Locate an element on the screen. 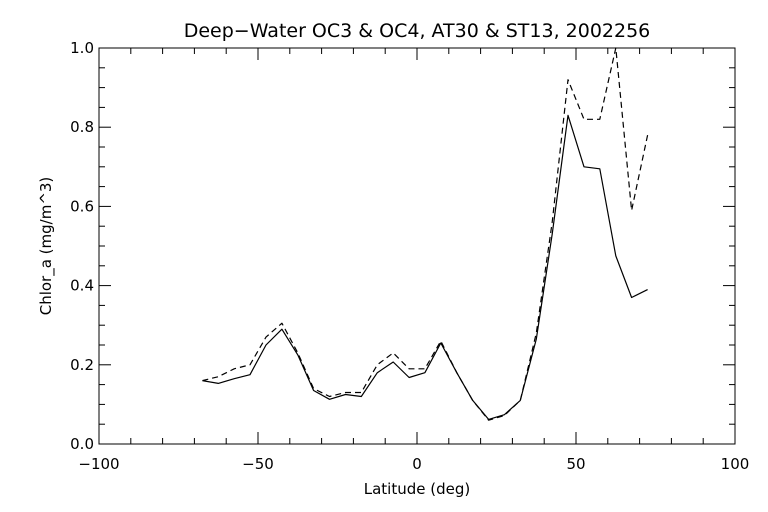  x-axis-label: Latitude (deg) is located at coordinates (417, 489).